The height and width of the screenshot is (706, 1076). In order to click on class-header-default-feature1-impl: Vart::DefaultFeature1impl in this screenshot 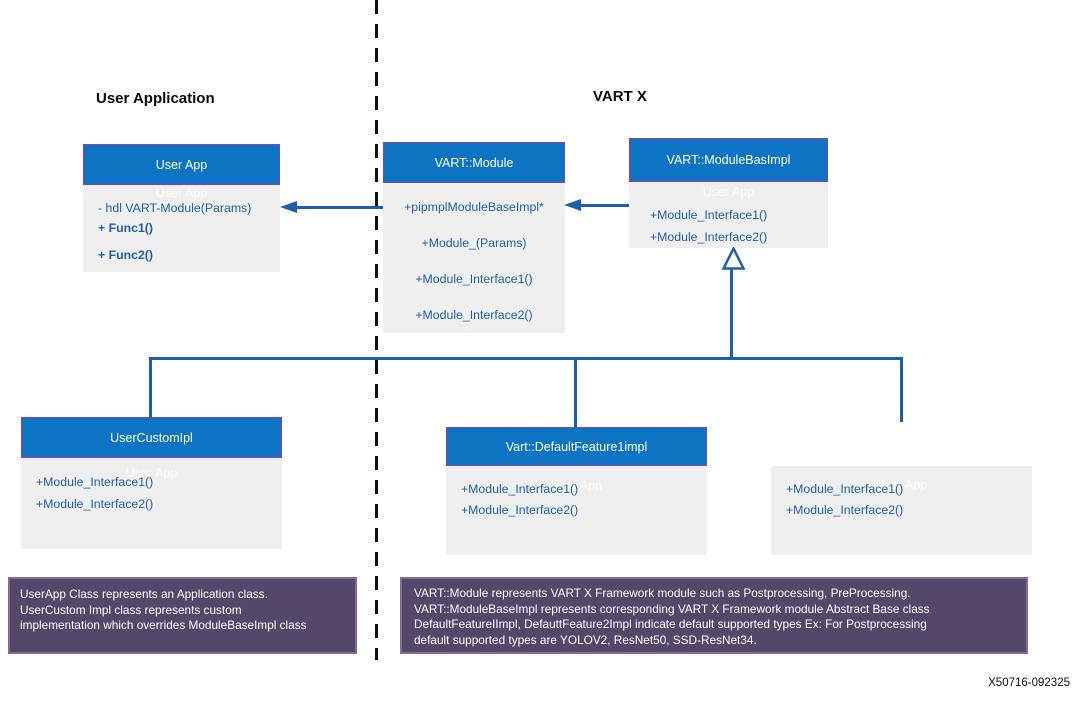, I will do `click(576, 446)`.